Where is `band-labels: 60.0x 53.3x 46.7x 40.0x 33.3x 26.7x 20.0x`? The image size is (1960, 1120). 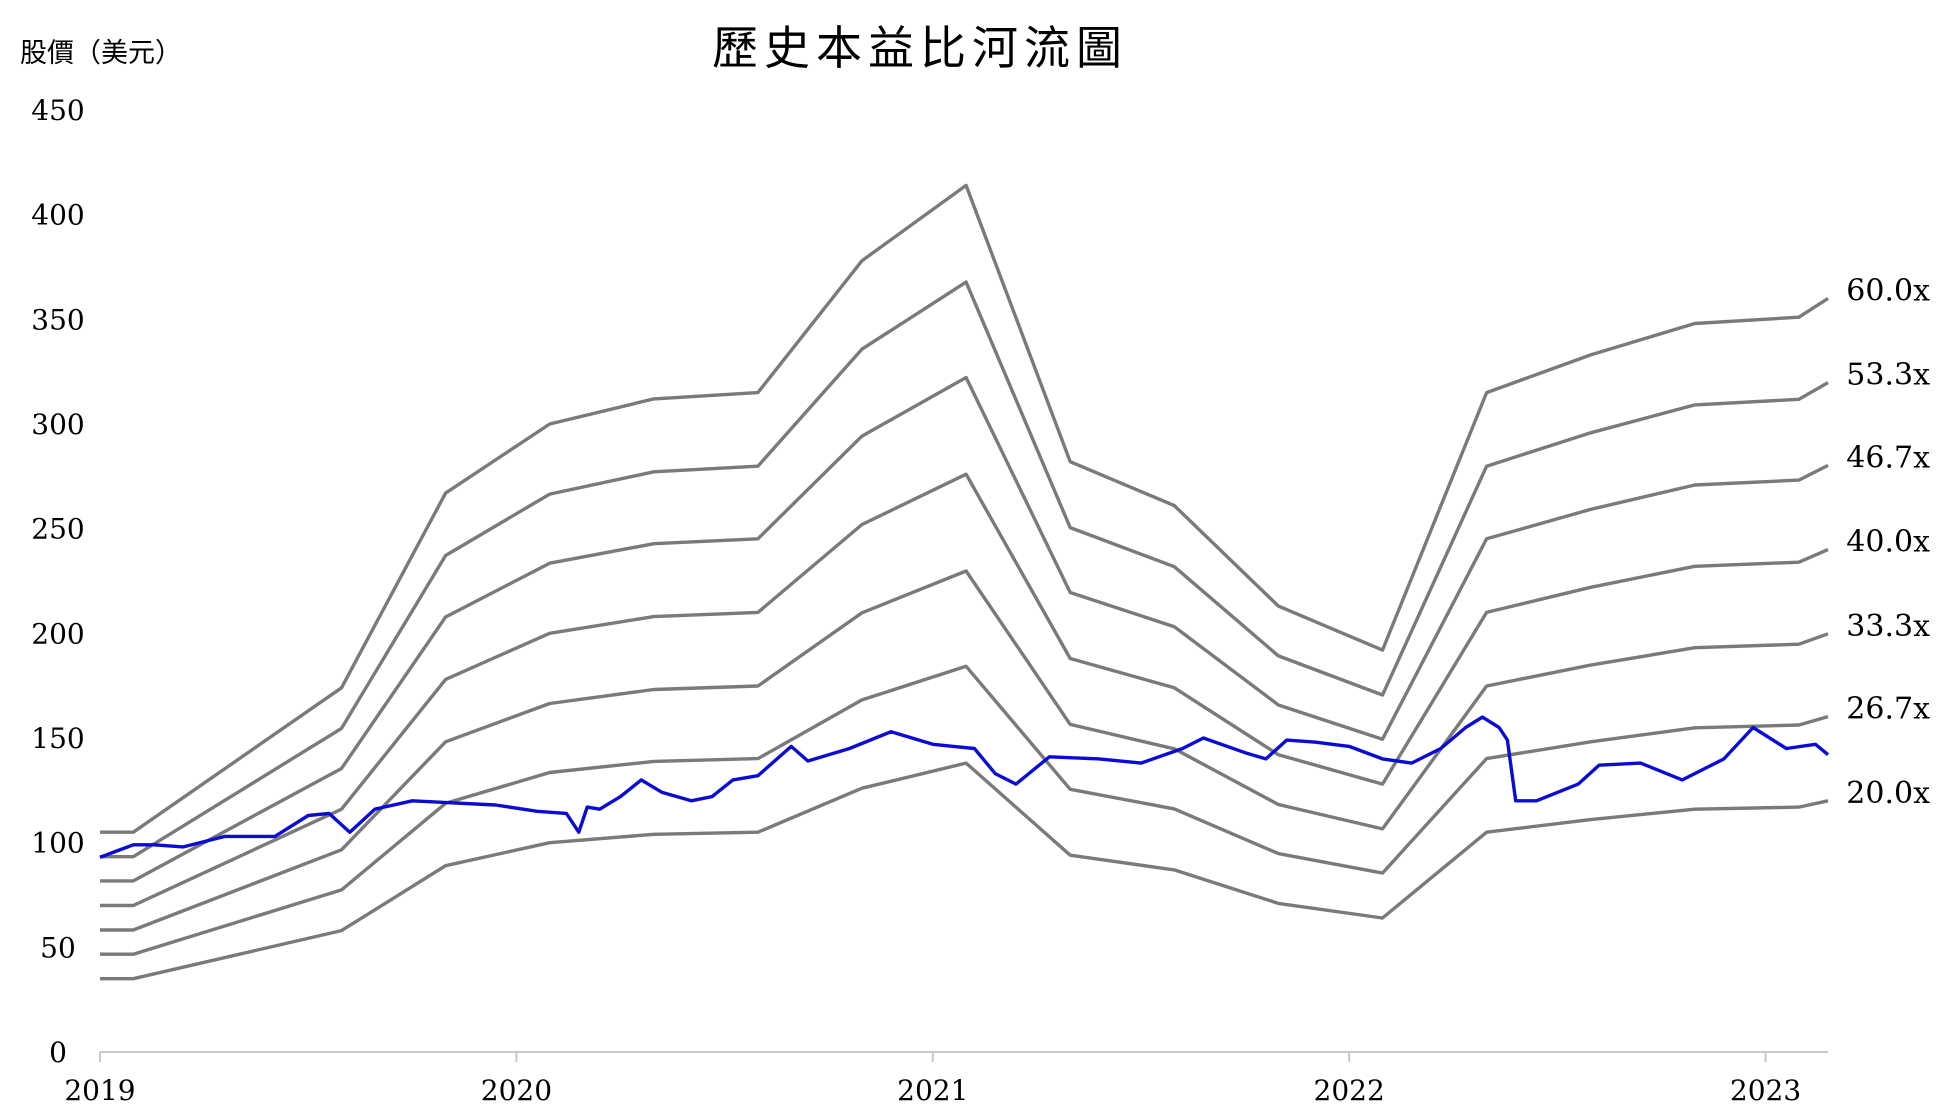
band-labels: 60.0x 53.3x 46.7x 40.0x 33.3x 26.7x 20.0x is located at coordinates (1888, 541).